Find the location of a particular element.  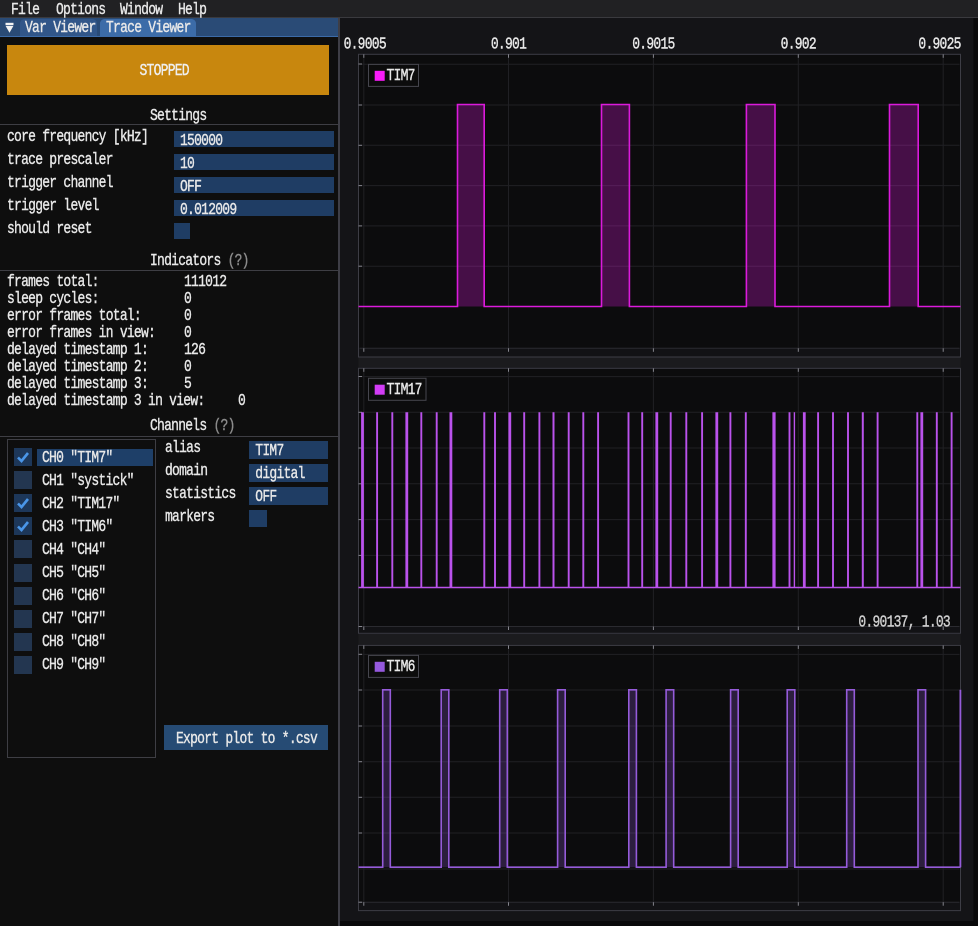

svg-text: 0.90137, 1.03 is located at coordinates (904, 623).